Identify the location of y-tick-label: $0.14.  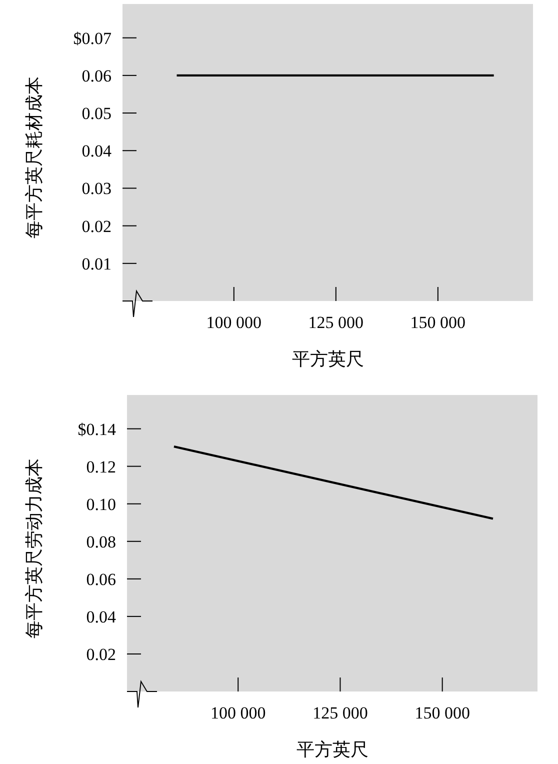
(97, 429).